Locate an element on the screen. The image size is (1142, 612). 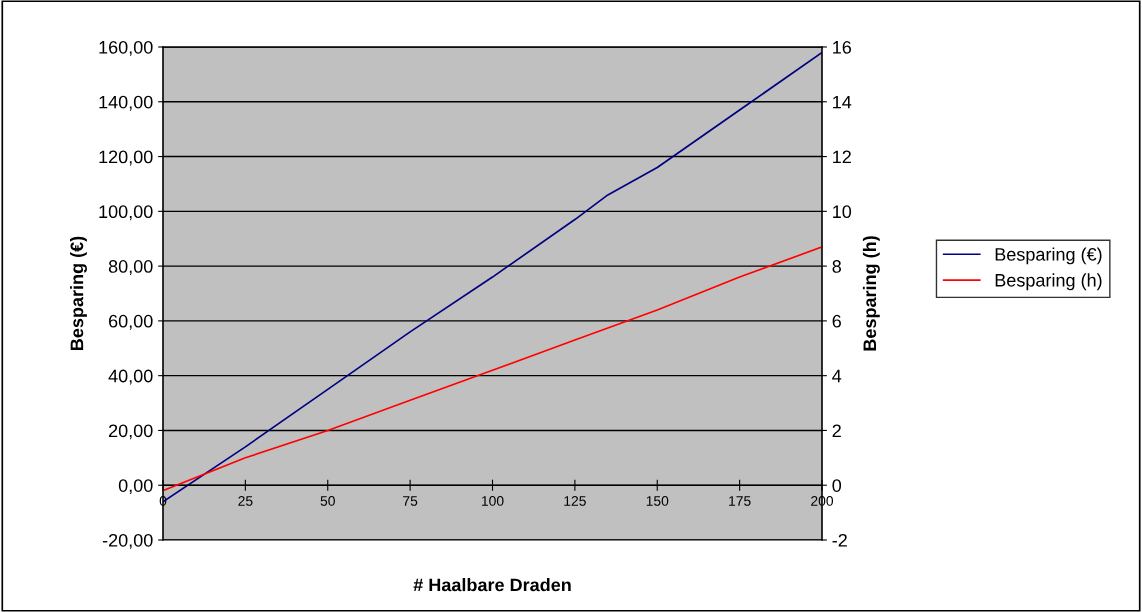
x-tick-label: 75 is located at coordinates (410, 501).